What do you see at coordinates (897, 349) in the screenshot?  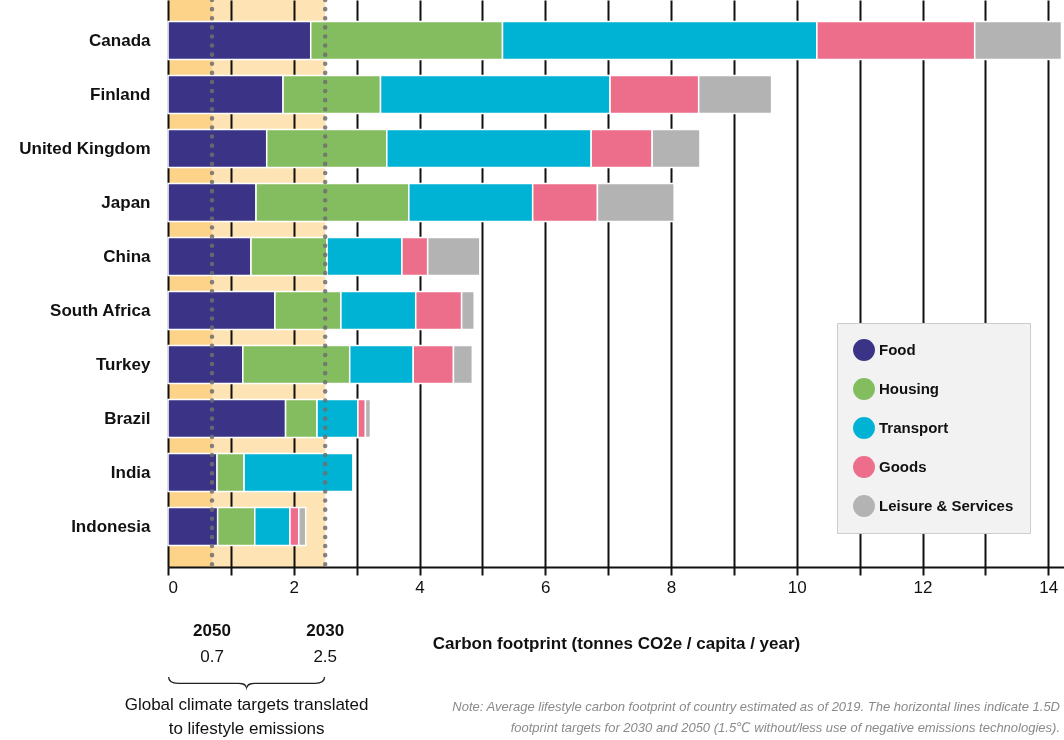 I see `legend-label: Food` at bounding box center [897, 349].